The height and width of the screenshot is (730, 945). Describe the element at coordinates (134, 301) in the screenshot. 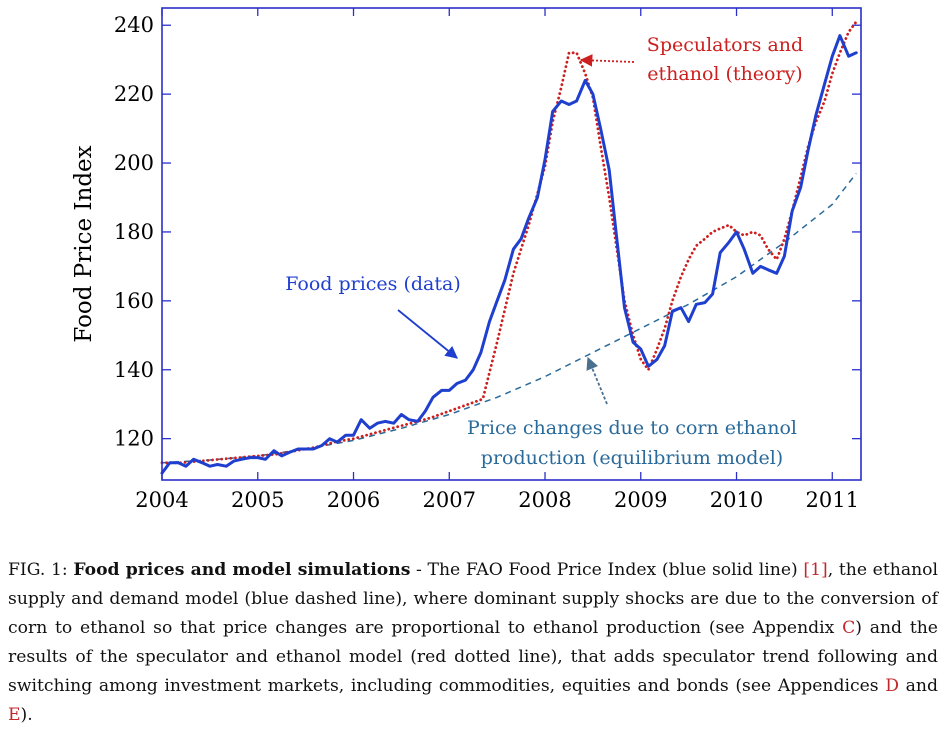

I see `y-tick-label: 160` at that location.